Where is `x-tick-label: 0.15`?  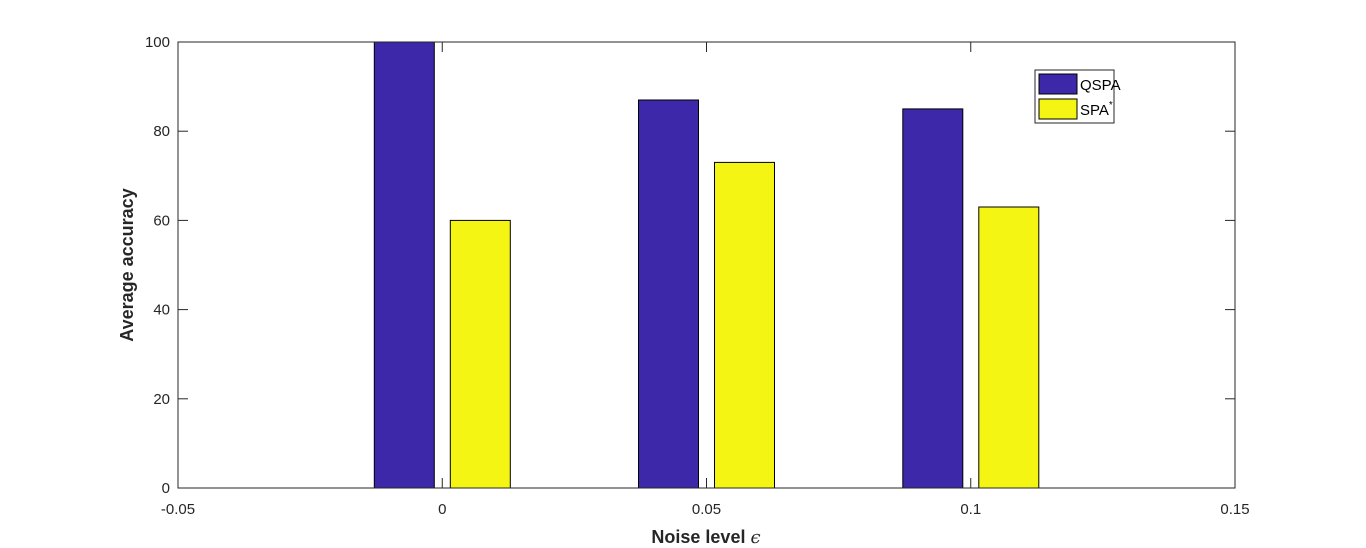
x-tick-label: 0.15 is located at coordinates (1234, 509).